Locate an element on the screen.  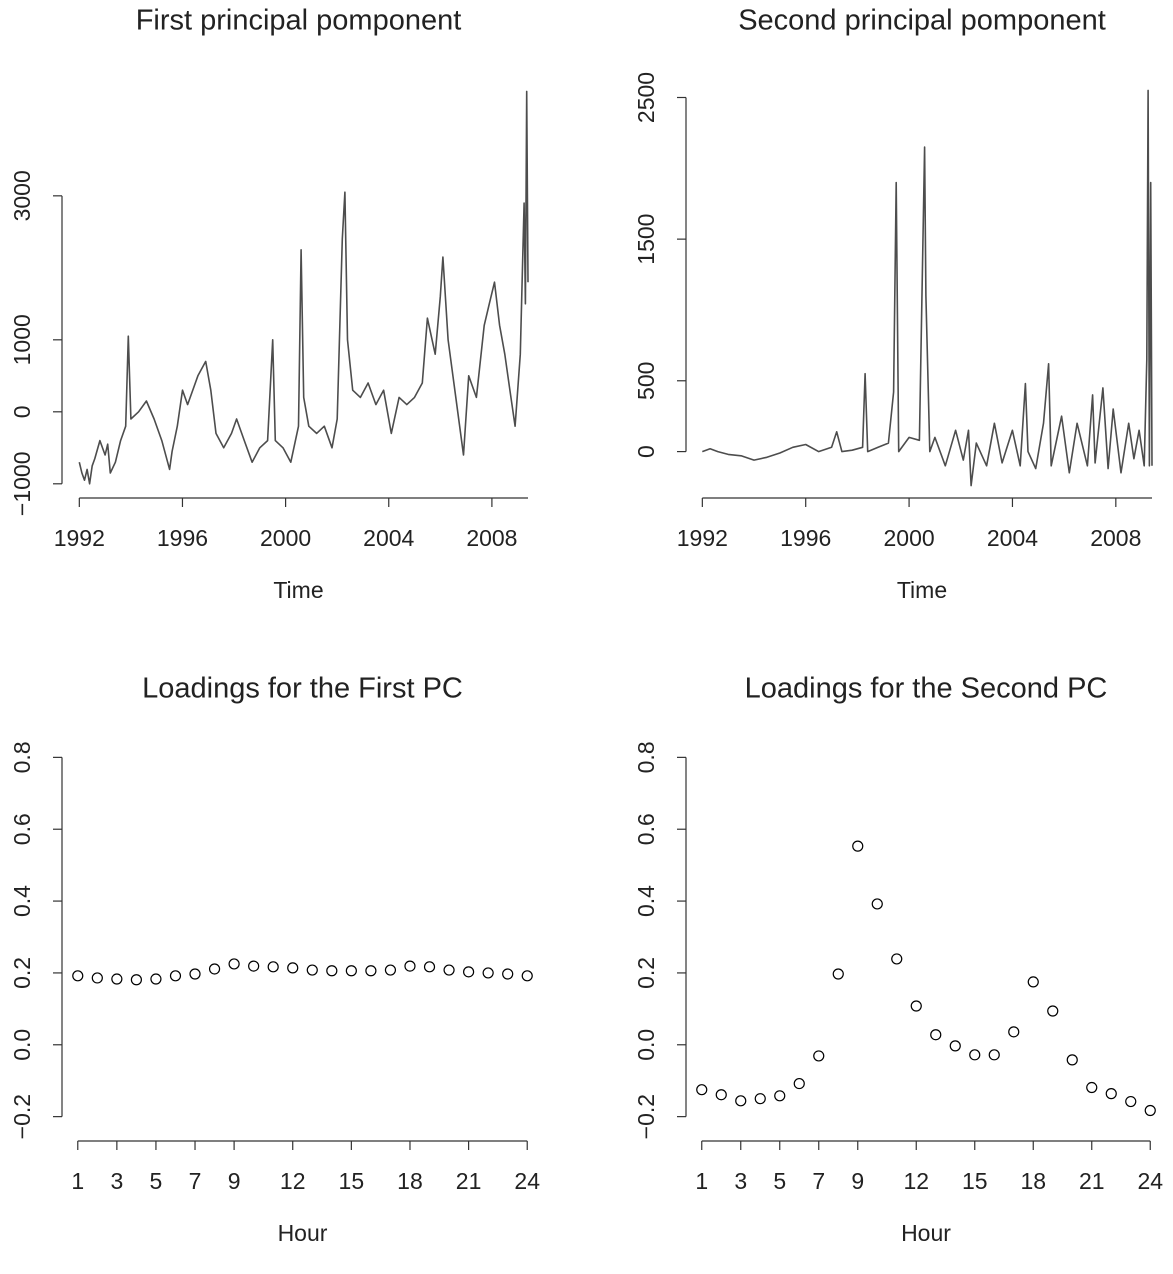
x-tick-label: 1 is located at coordinates (701, 1181).